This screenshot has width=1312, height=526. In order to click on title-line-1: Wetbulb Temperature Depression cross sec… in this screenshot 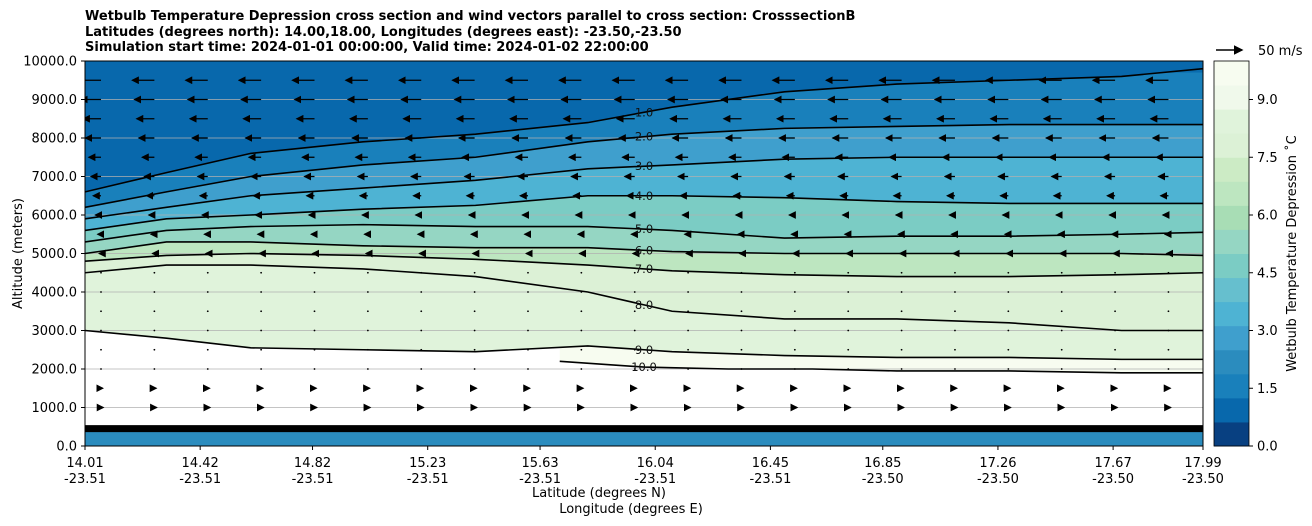, I will do `click(470, 16)`.